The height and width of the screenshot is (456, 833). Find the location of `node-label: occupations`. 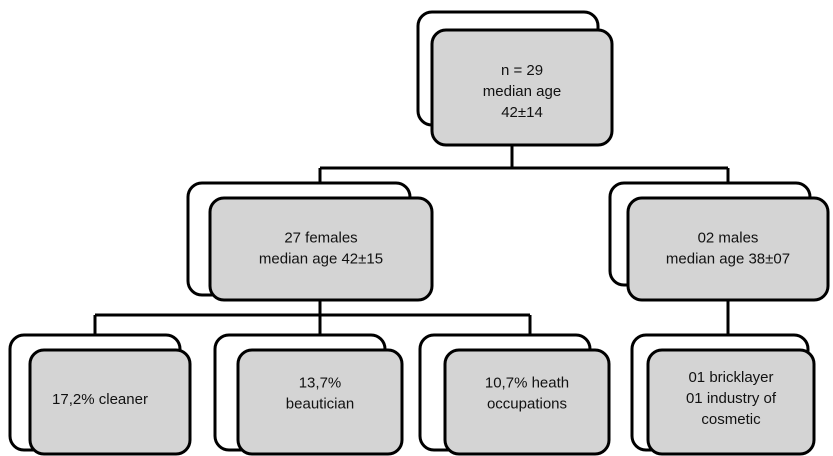

node-label: occupations is located at coordinates (527, 403).